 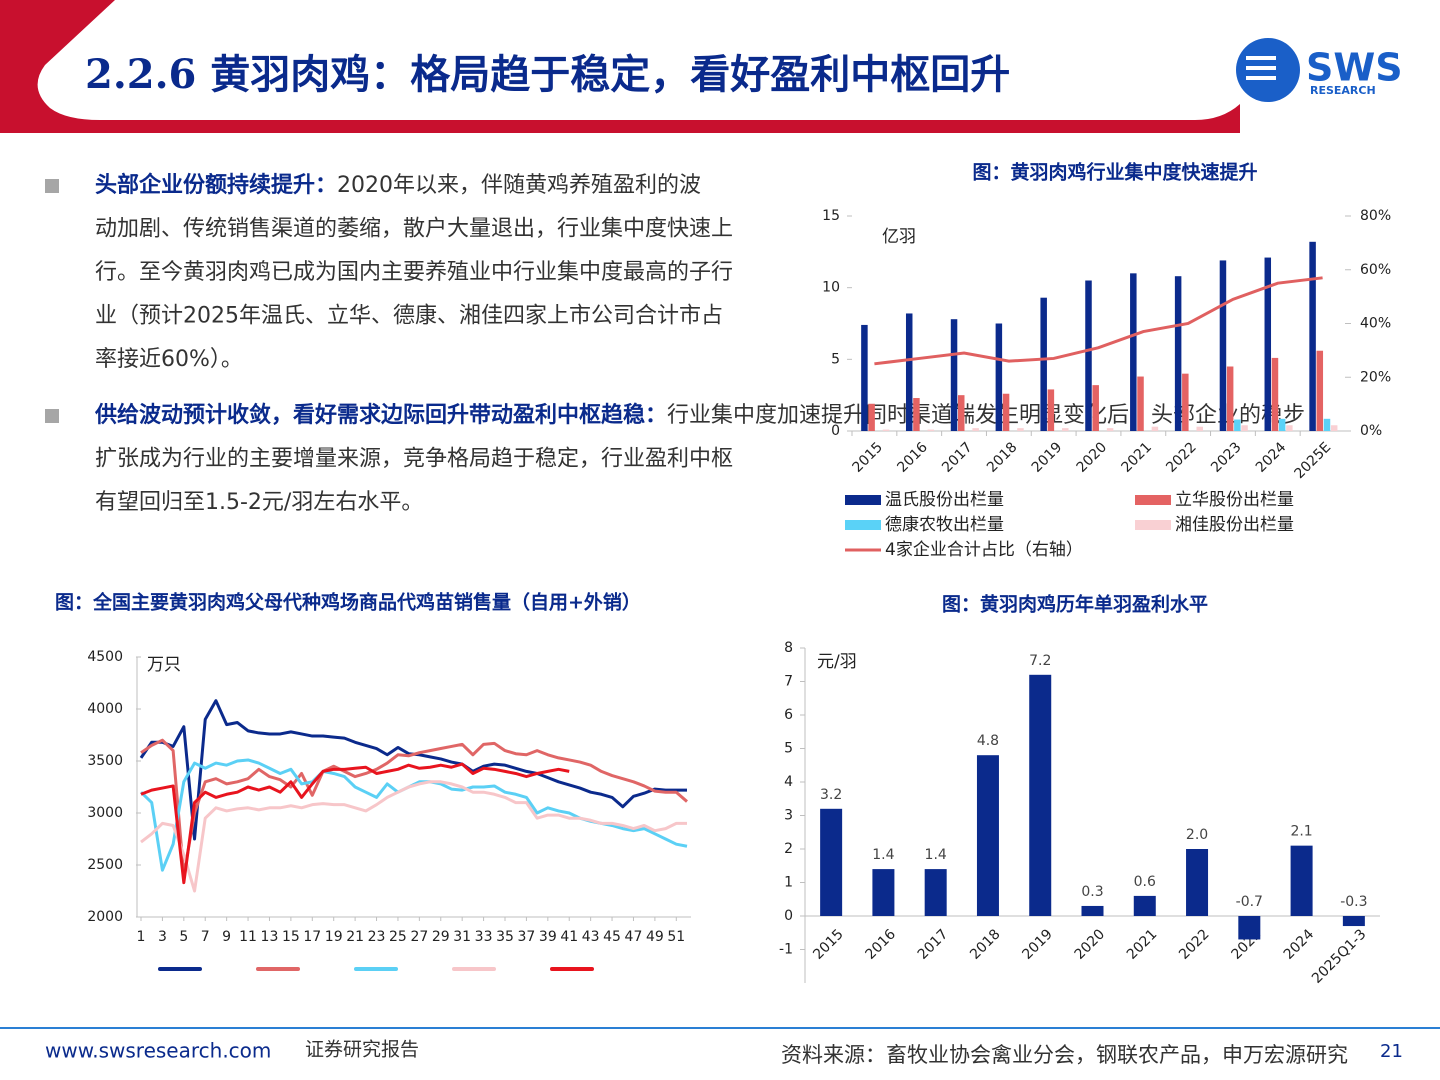 What do you see at coordinates (868, 457) in the screenshot?
I see `x-tick-label: 2015` at bounding box center [868, 457].